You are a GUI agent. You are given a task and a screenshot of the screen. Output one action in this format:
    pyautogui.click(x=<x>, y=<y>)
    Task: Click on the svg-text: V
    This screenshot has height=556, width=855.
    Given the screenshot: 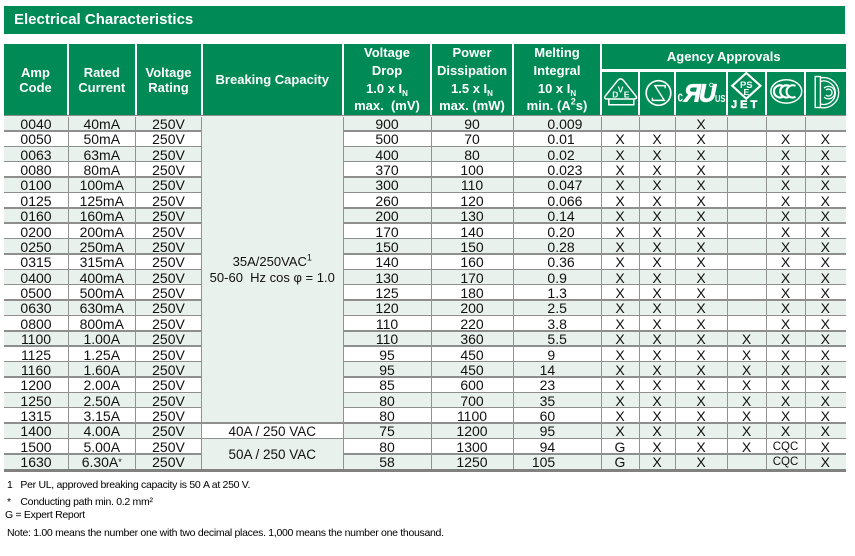 What is the action you would take?
    pyautogui.click(x=621, y=90)
    